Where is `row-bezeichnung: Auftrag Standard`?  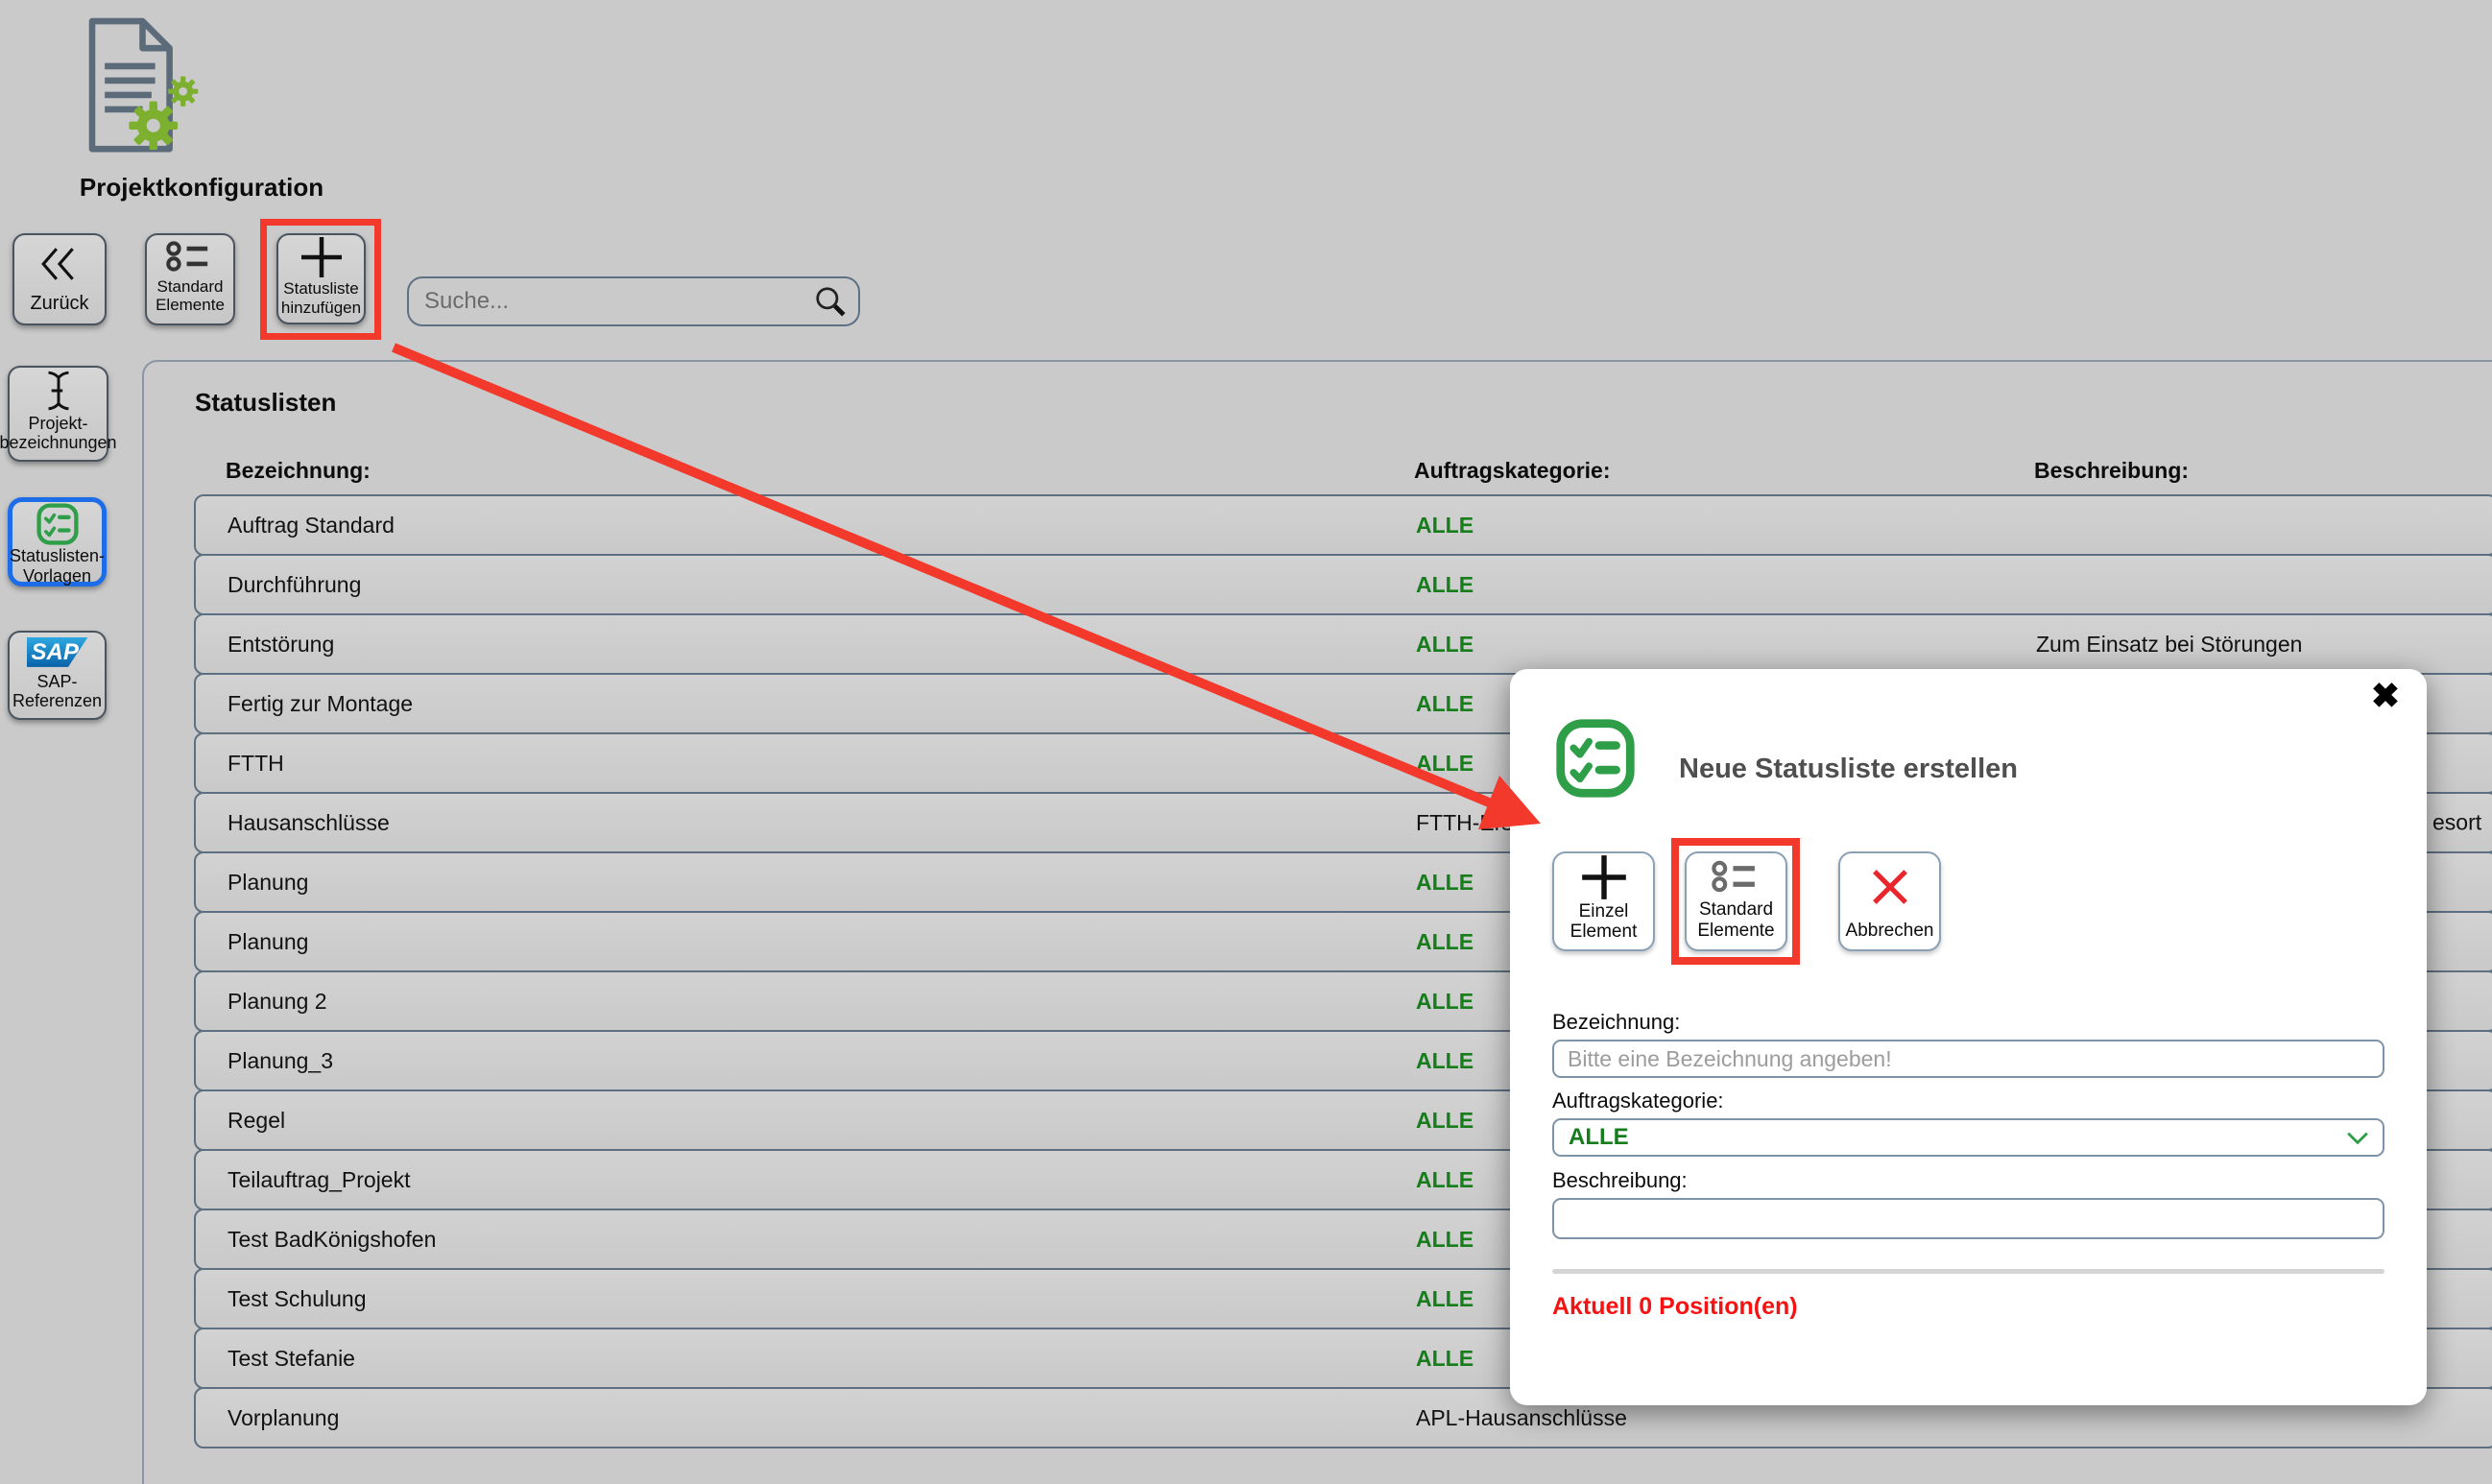 row-bezeichnung: Auftrag Standard is located at coordinates (311, 525).